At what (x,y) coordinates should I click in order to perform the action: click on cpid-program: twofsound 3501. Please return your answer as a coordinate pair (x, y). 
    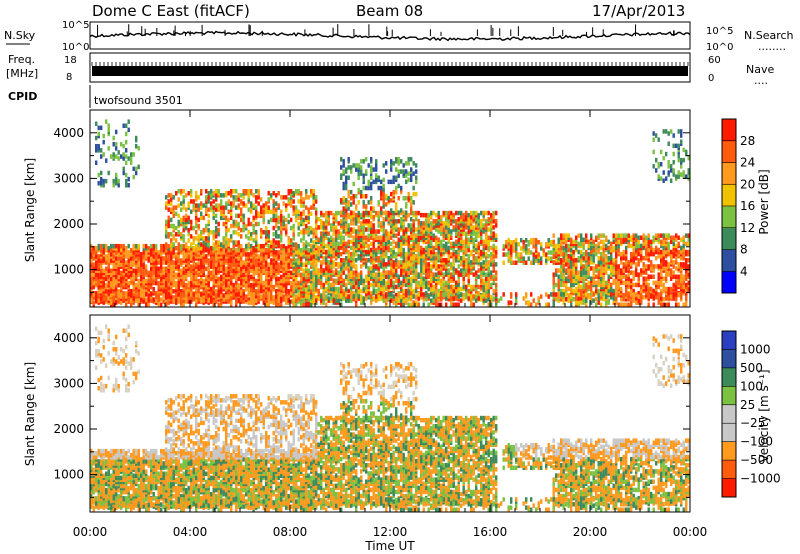
    Looking at the image, I should click on (138, 100).